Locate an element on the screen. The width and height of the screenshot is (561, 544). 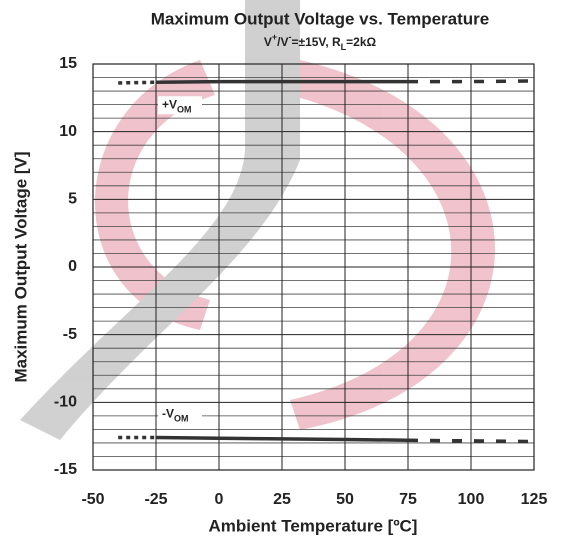
x-tick-label: 125 is located at coordinates (534, 499).